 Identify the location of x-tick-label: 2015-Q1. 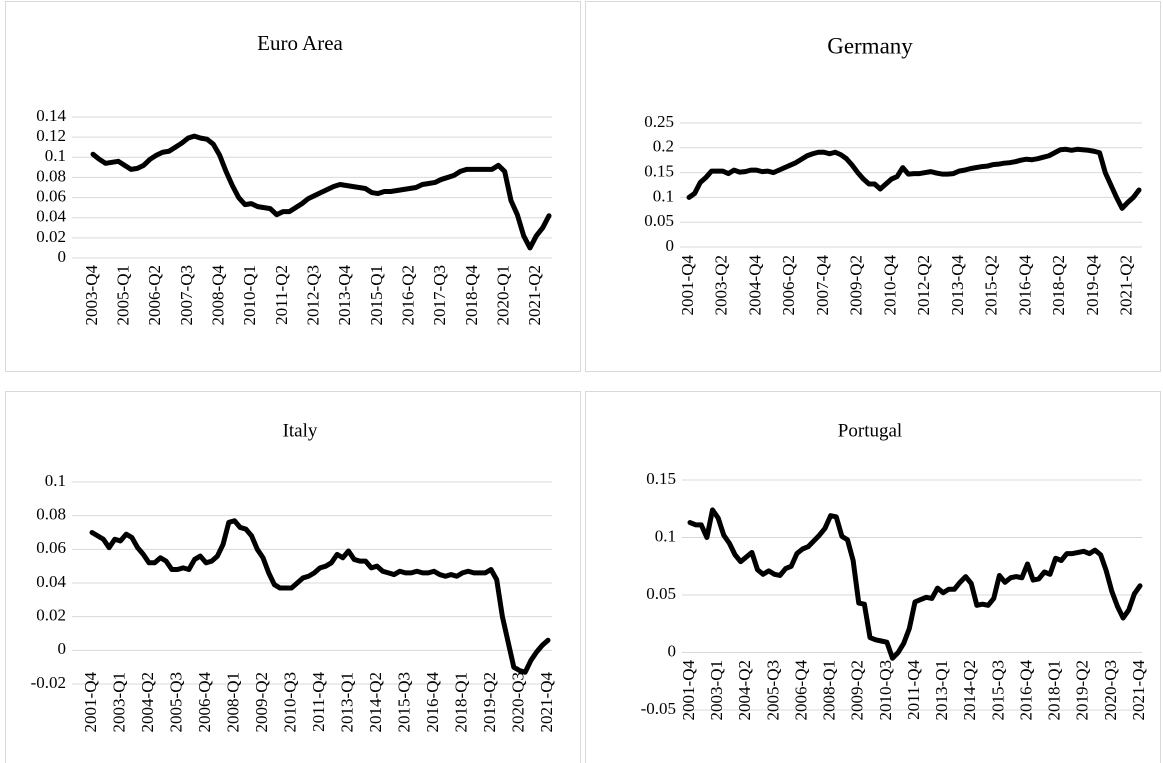
(376, 295).